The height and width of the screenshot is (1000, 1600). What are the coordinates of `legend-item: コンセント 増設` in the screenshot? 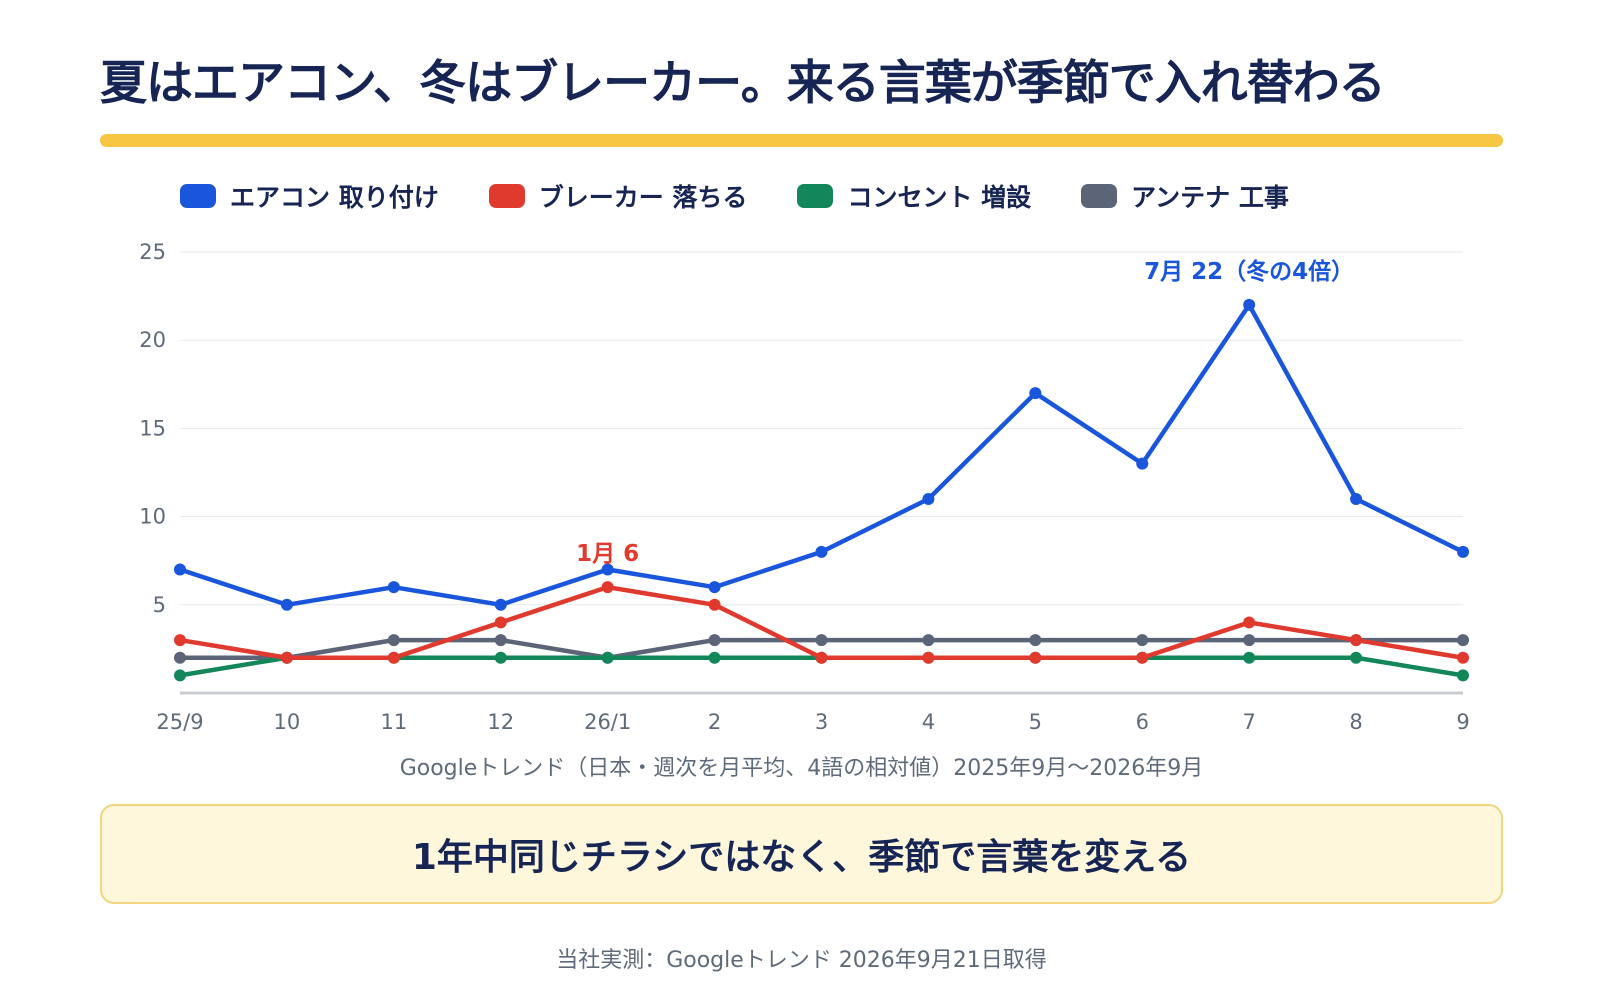 It's located at (914, 196).